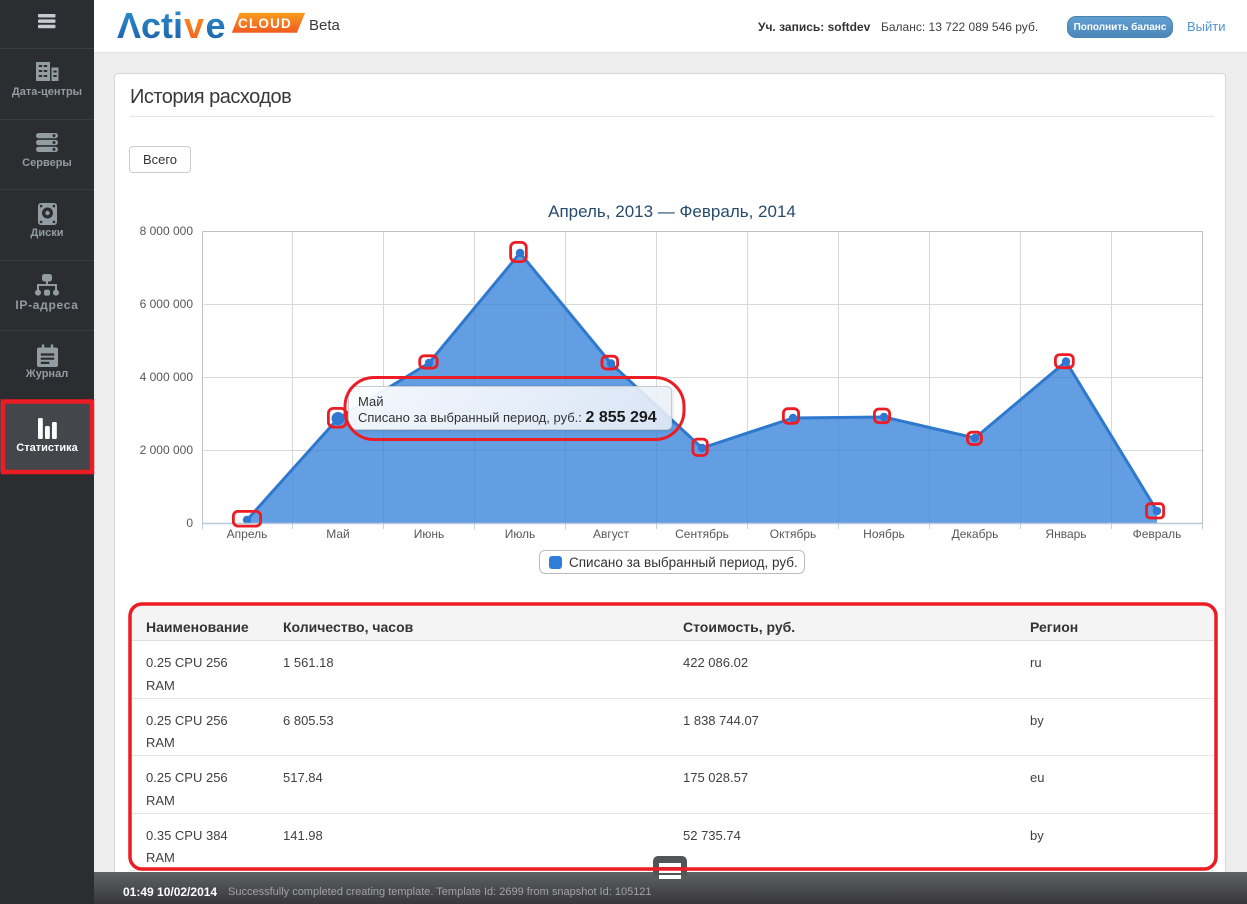  I want to click on svg-text: Апрель, so click(247, 534).